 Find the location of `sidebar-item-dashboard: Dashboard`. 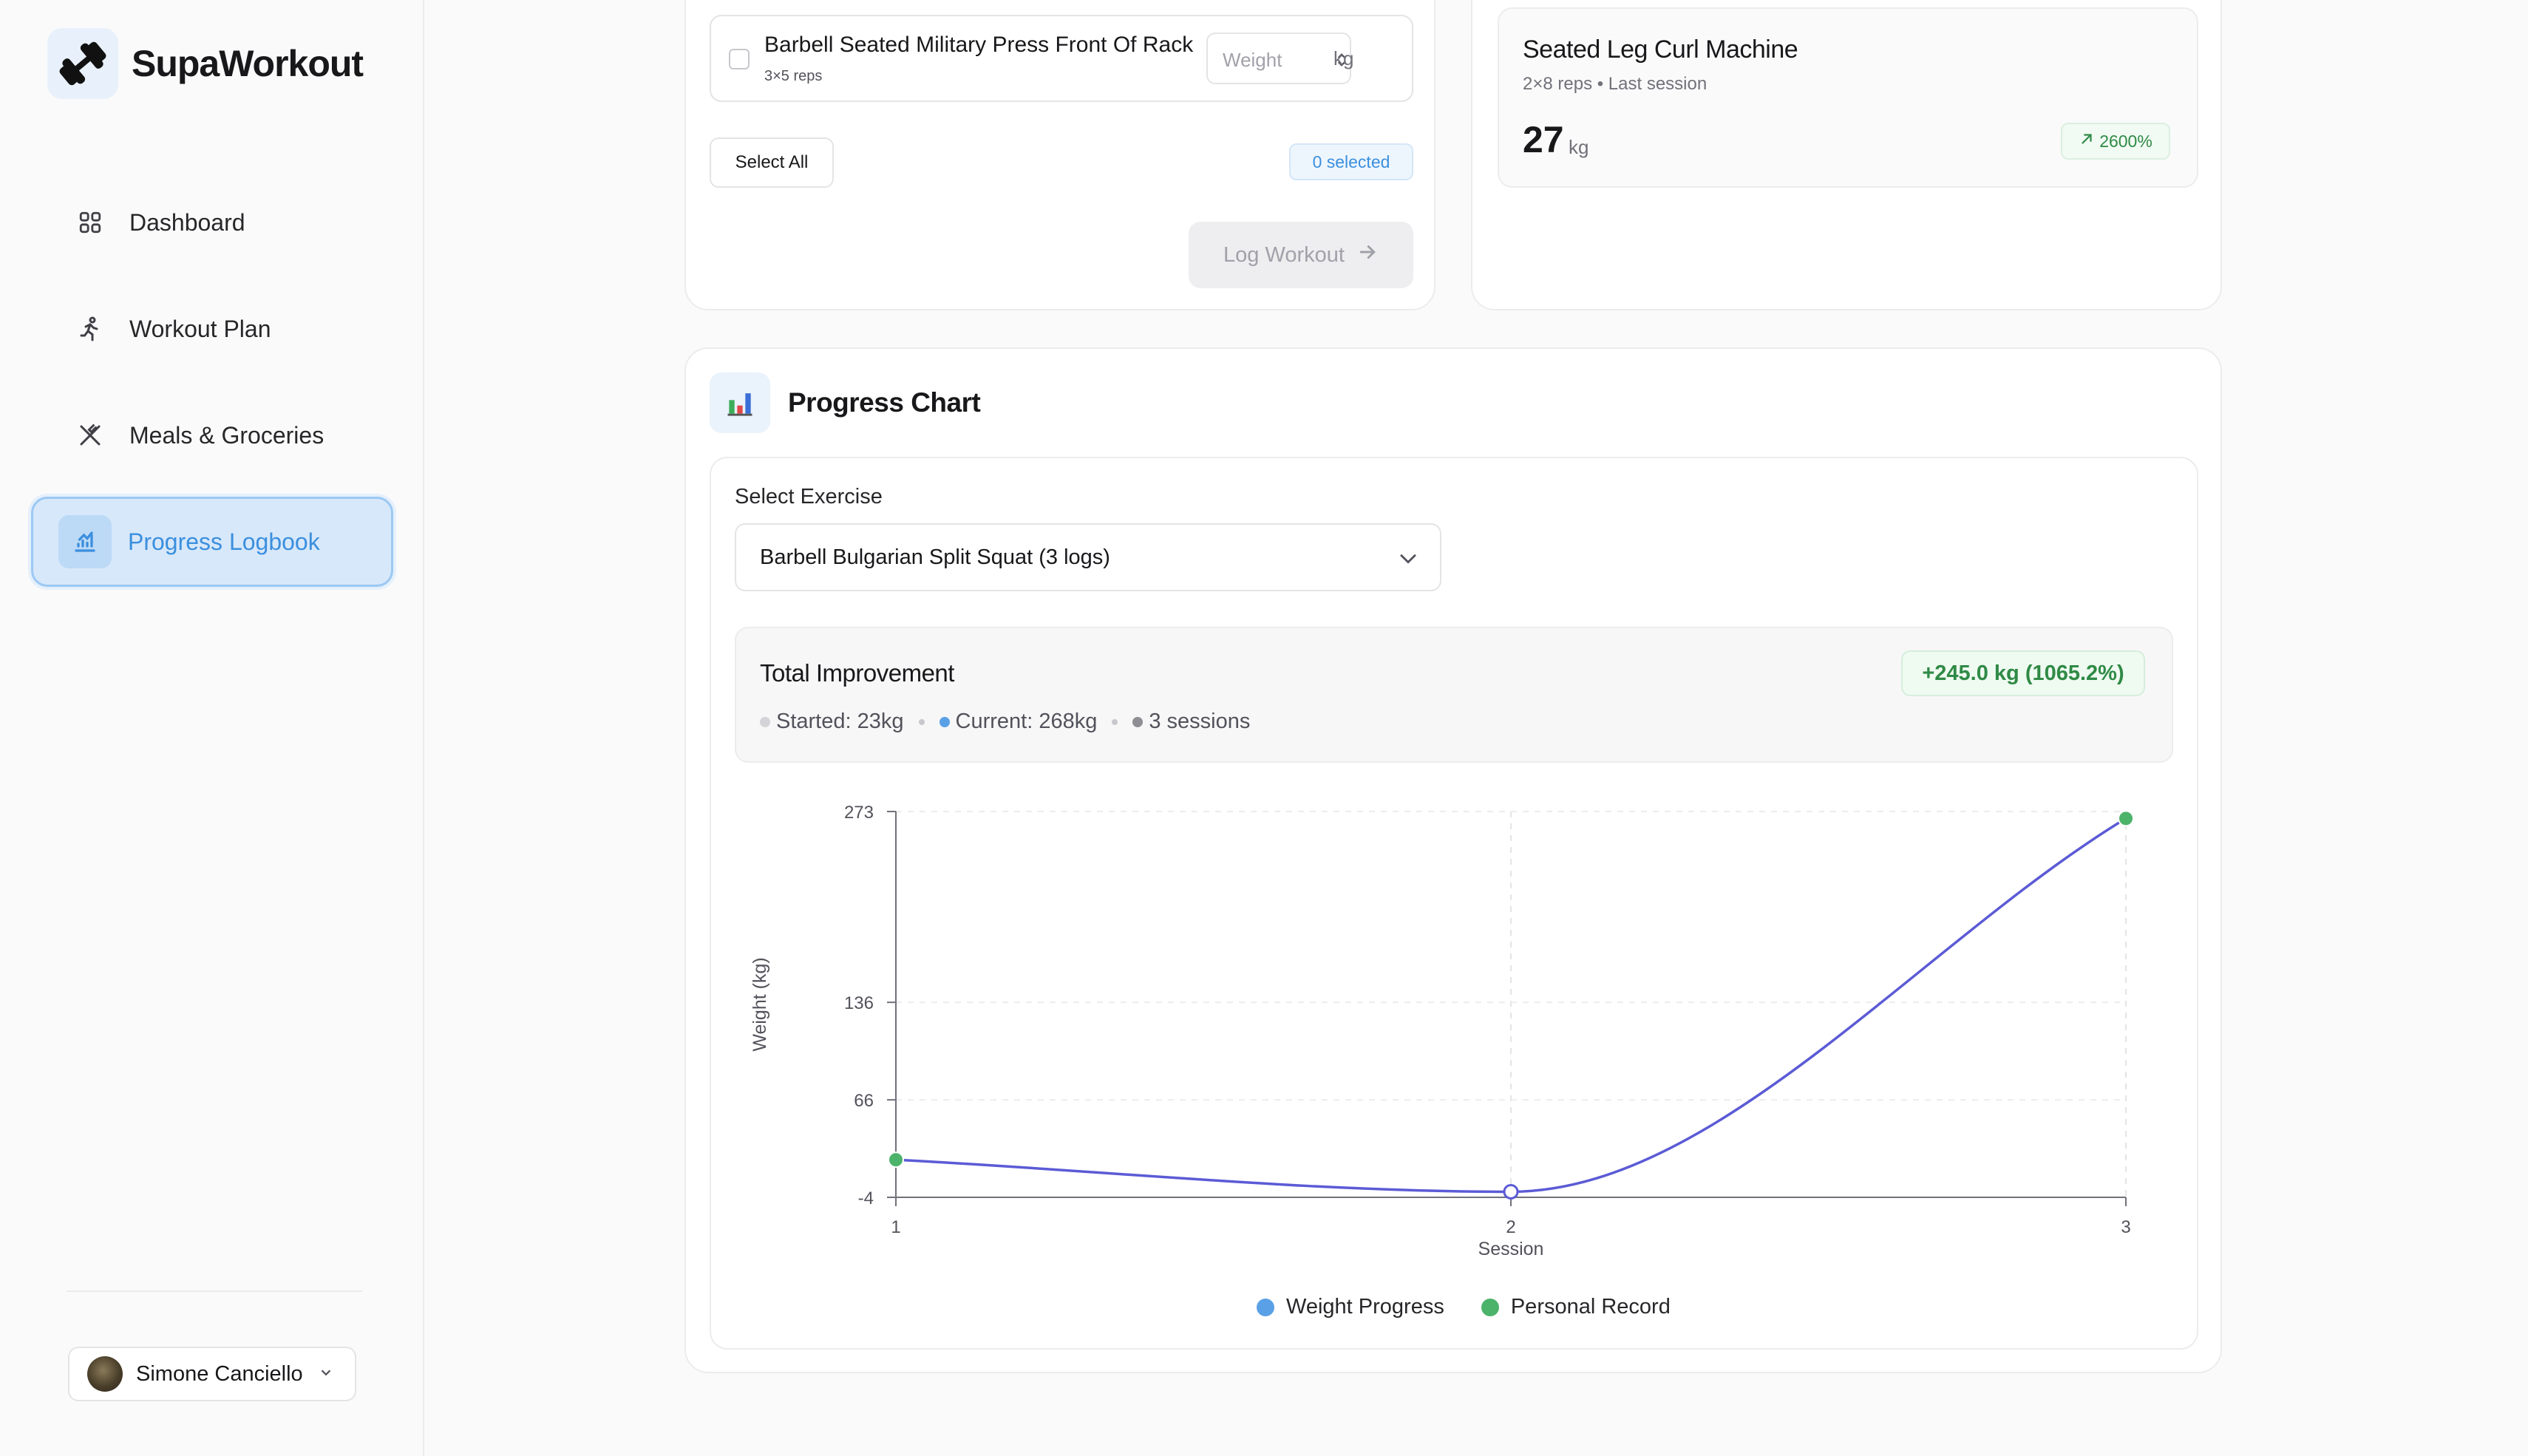

sidebar-item-dashboard: Dashboard is located at coordinates (212, 222).